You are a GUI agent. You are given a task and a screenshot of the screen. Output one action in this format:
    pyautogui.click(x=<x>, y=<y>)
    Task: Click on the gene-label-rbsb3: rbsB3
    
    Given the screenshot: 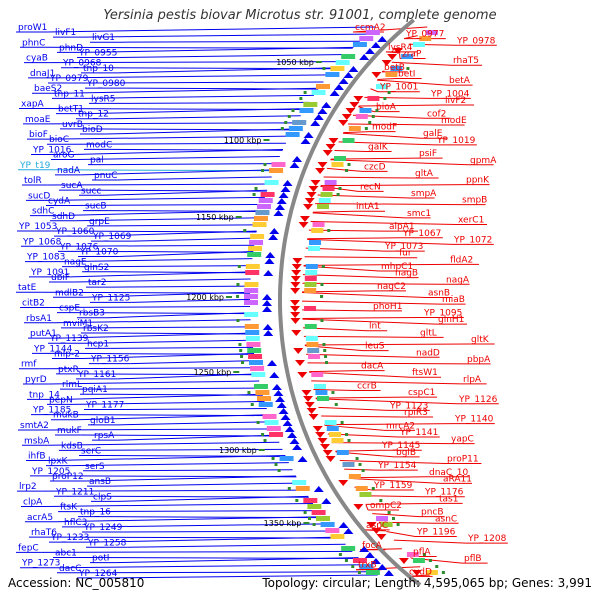 What is the action you would take?
    pyautogui.click(x=92, y=314)
    